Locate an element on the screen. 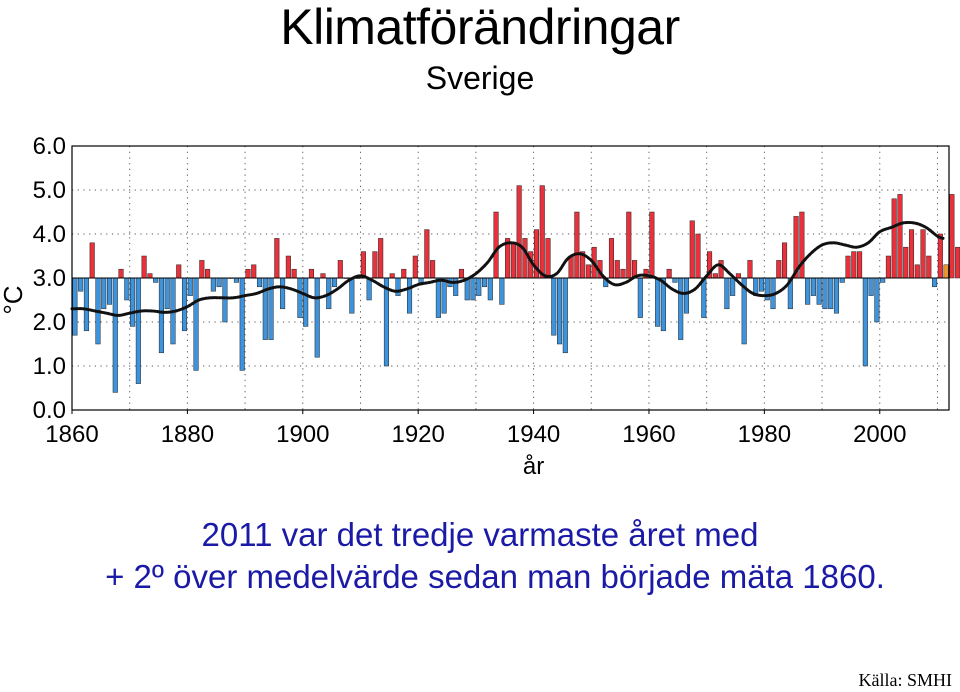 The image size is (960, 692). bar-year-1983 is located at coordinates (785, 260).